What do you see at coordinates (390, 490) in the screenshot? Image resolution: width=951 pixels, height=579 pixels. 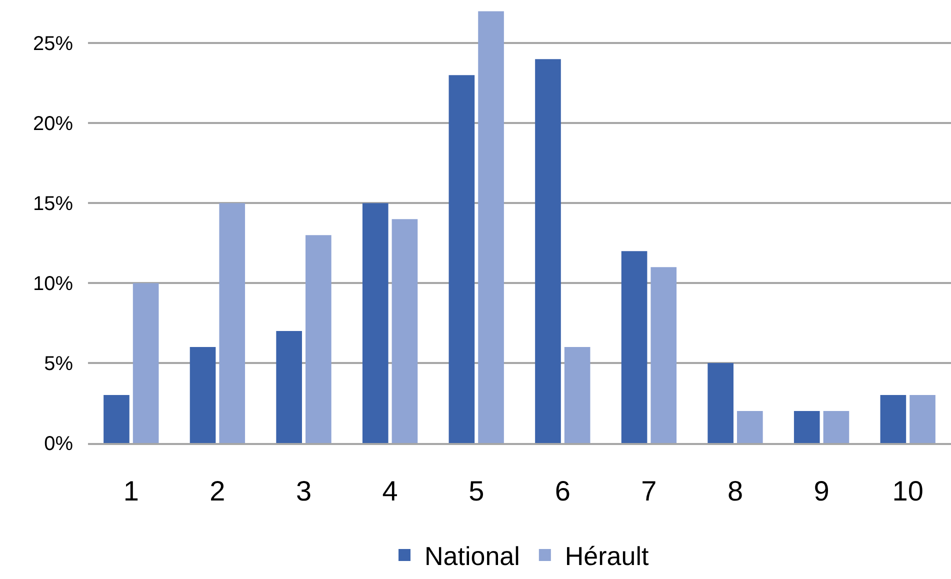 I see `x-tick-label: 4` at bounding box center [390, 490].